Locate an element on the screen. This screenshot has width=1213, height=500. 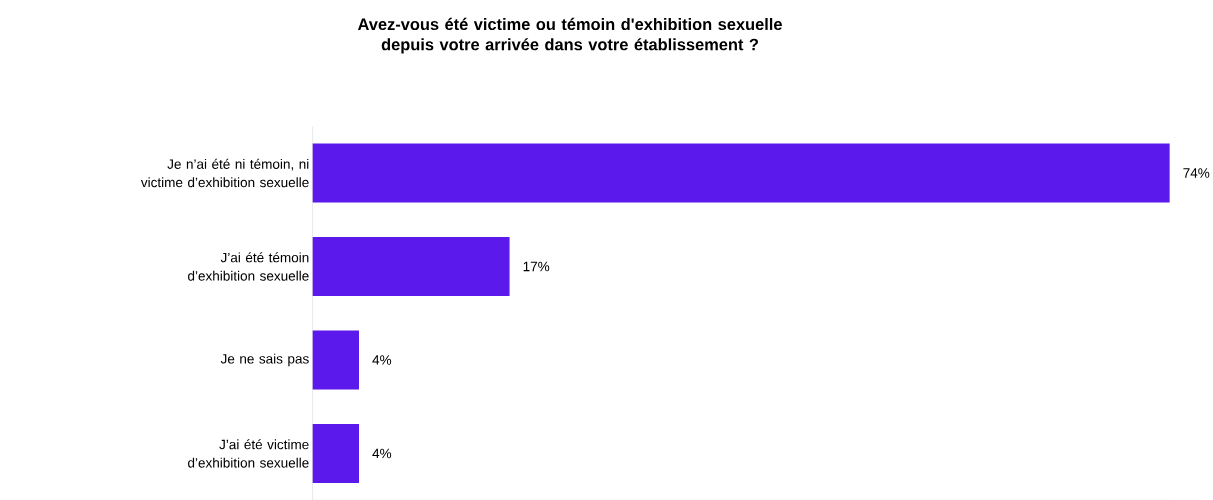
data-label: 17% is located at coordinates (536, 266).